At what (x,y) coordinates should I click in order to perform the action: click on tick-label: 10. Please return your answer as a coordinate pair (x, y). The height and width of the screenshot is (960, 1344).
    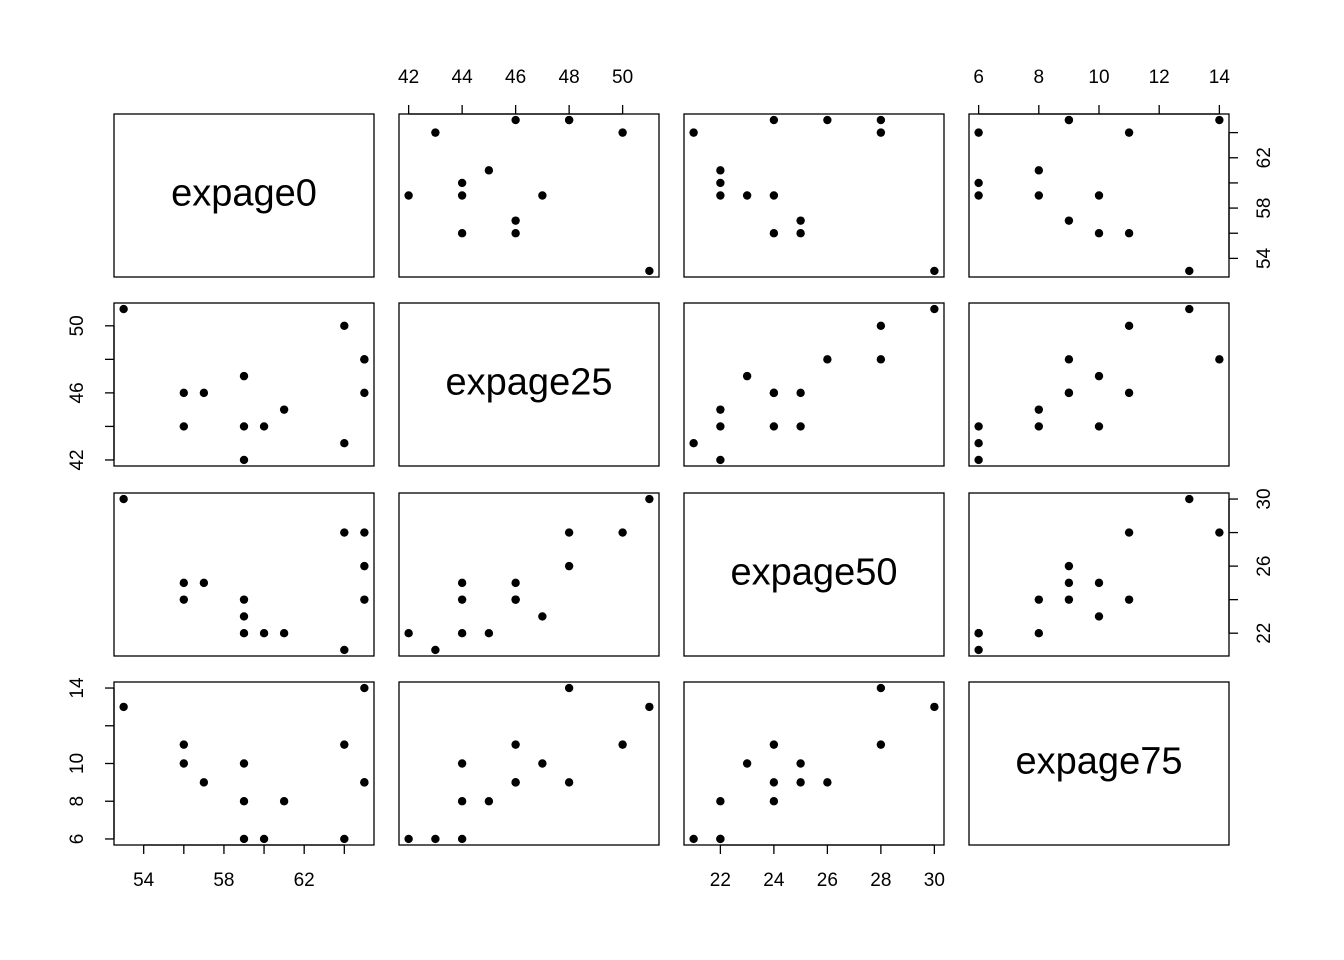
    Looking at the image, I should click on (1098, 77).